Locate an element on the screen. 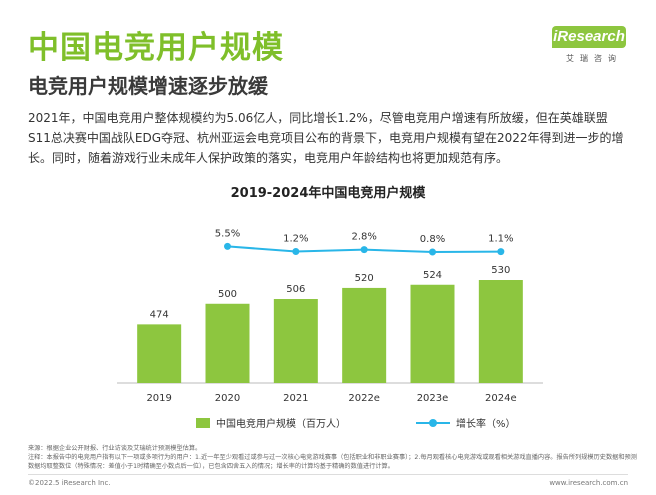 Image resolution: width=656 pixels, height=495 pixels. growth-value-label: 1.1% is located at coordinates (500, 239).